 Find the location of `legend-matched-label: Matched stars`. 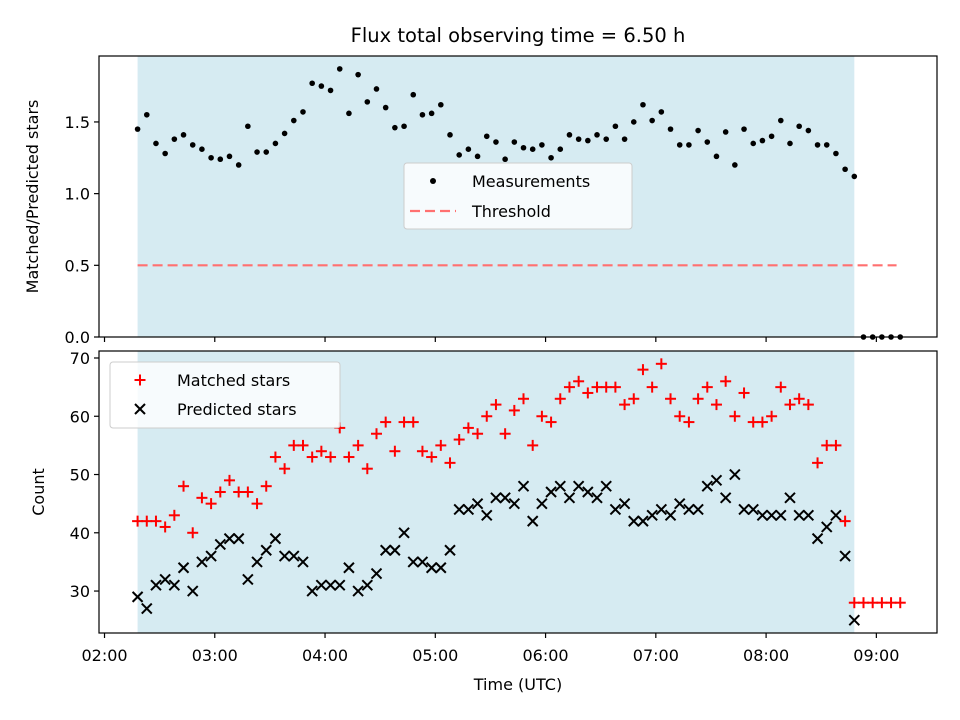

legend-matched-label: Matched stars is located at coordinates (233, 380).